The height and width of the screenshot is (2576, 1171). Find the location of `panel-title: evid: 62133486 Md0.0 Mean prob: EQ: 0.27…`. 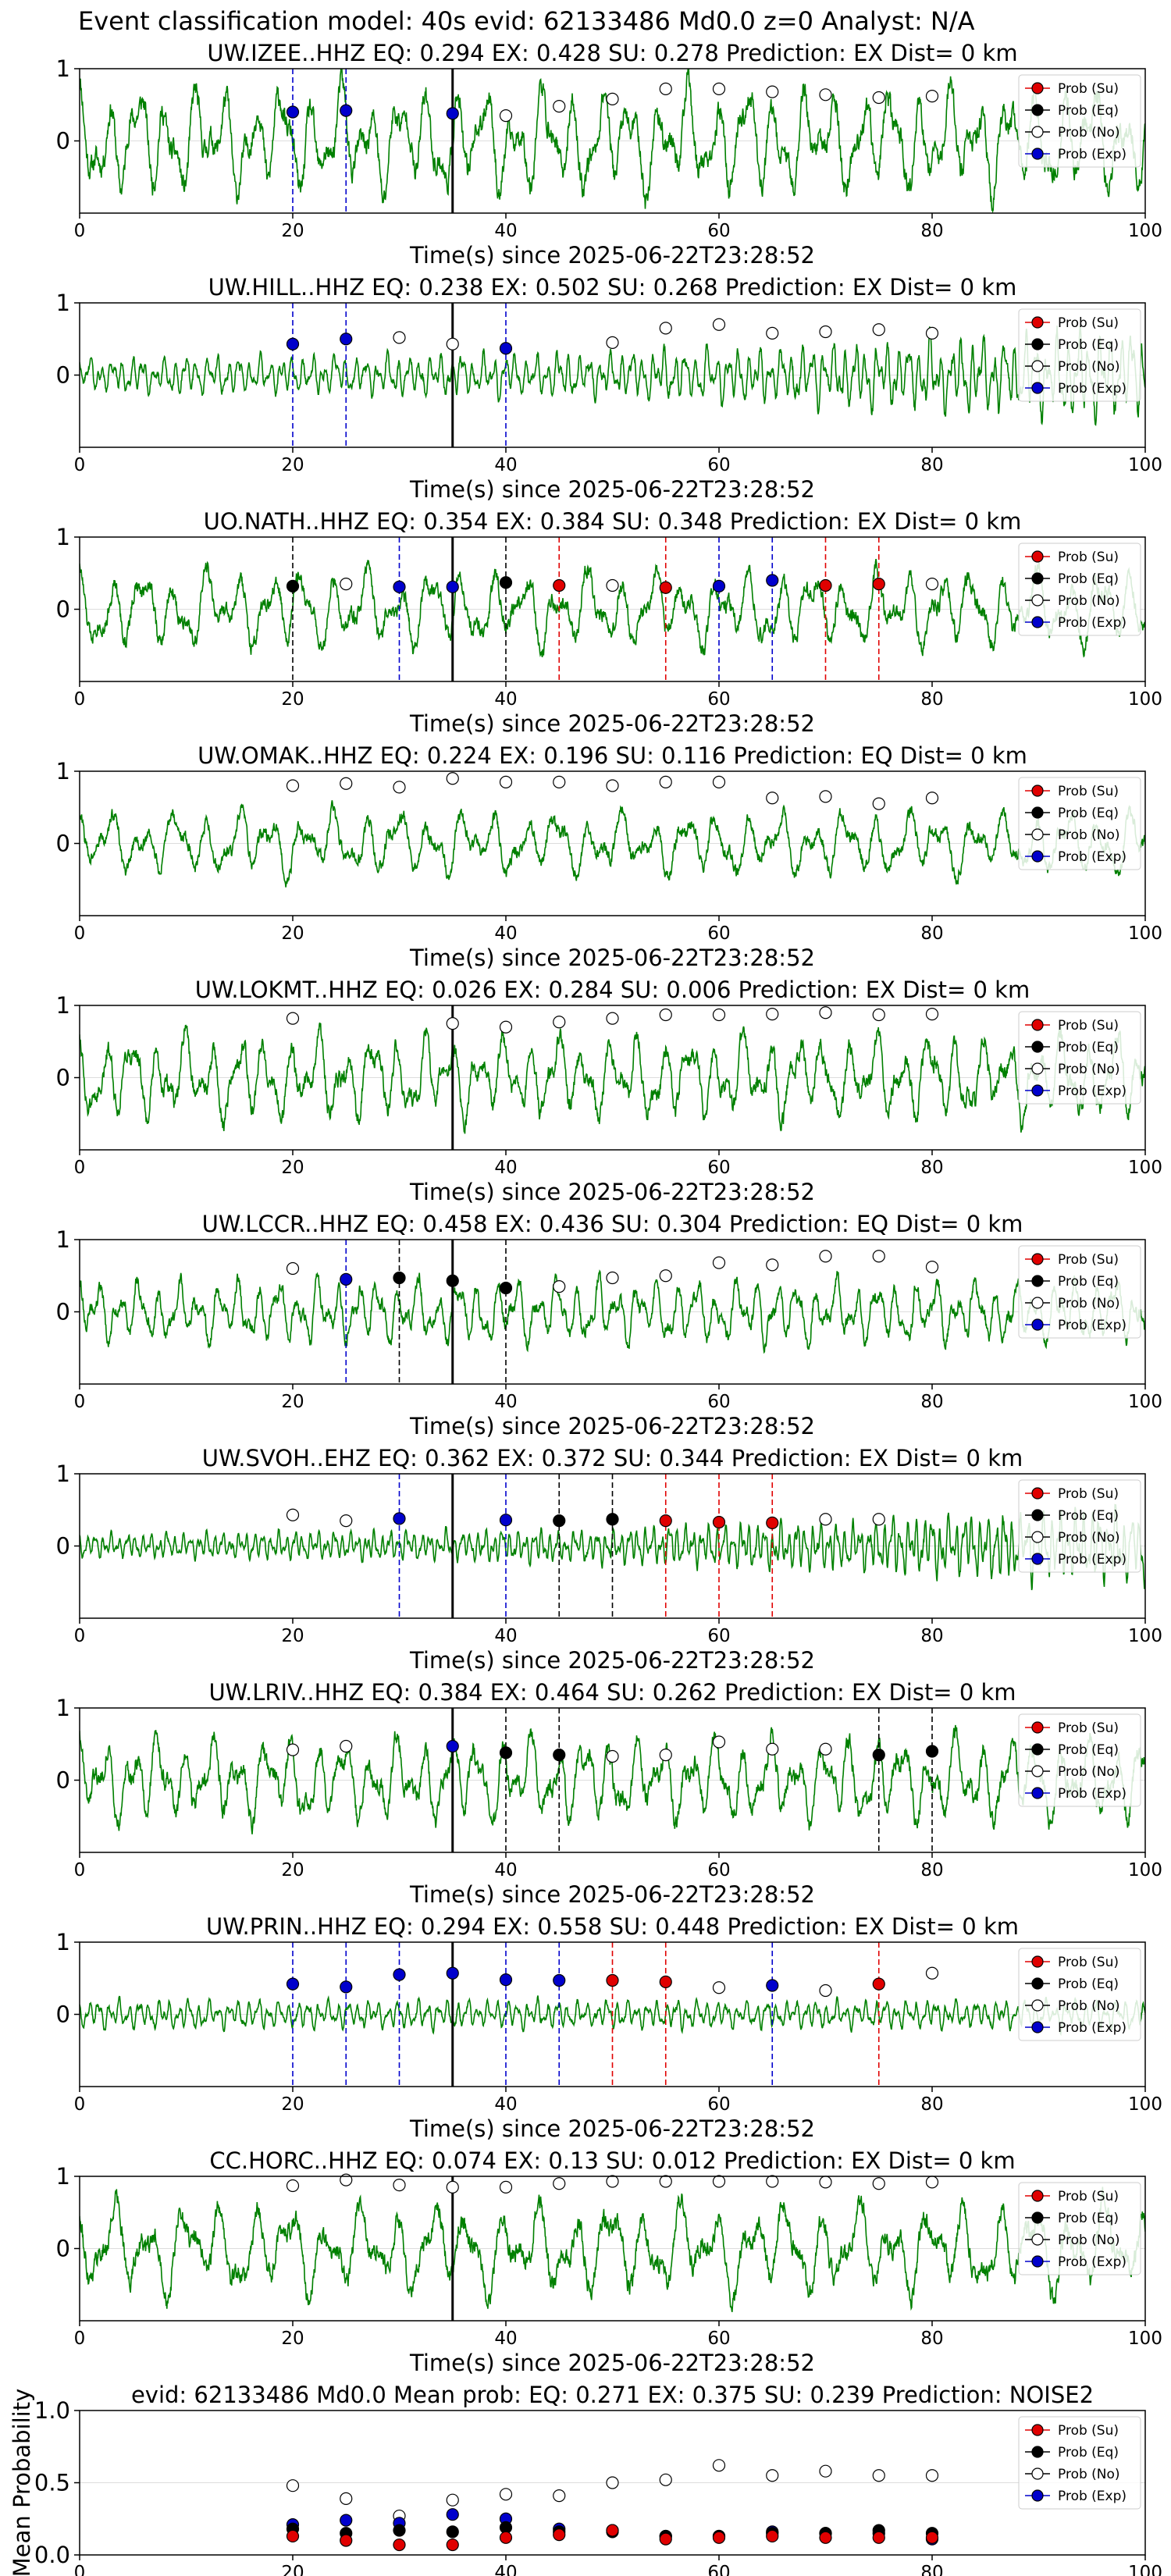

panel-title: evid: 62133486 Md0.0 Mean prob: EQ: 0.27… is located at coordinates (612, 2395).